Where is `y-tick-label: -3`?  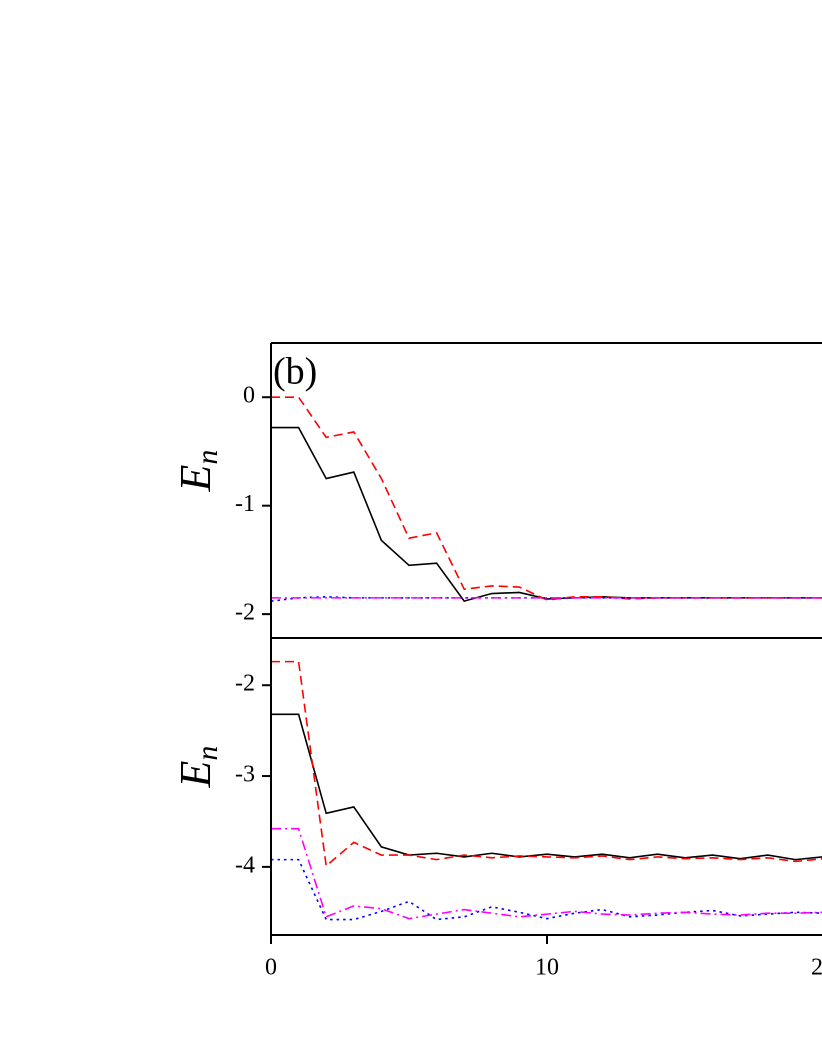 y-tick-label: -3 is located at coordinates (245, 775).